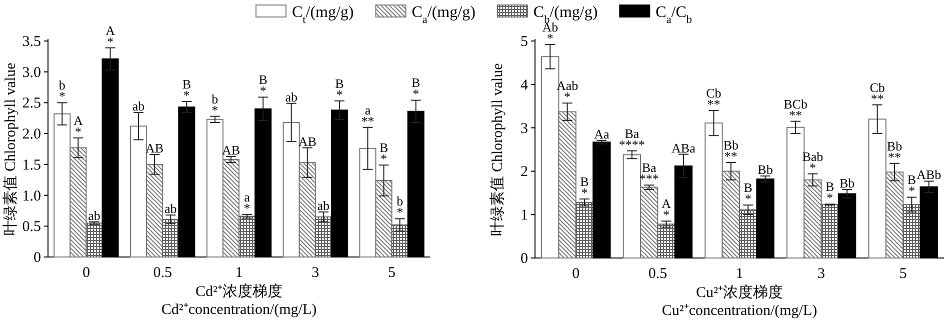 This screenshot has height=324, width=948. What do you see at coordinates (31, 42) in the screenshot?
I see `y-tick-label: 3.5` at bounding box center [31, 42].